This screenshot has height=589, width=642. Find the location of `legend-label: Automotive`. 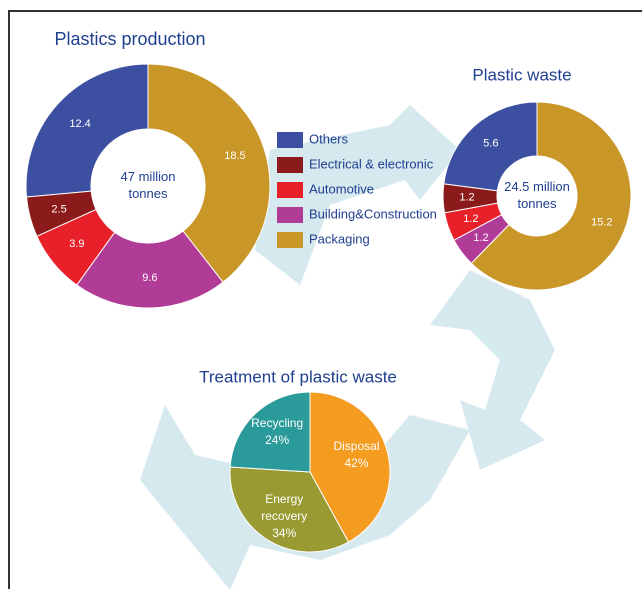

legend-label: Automotive is located at coordinates (341, 188).